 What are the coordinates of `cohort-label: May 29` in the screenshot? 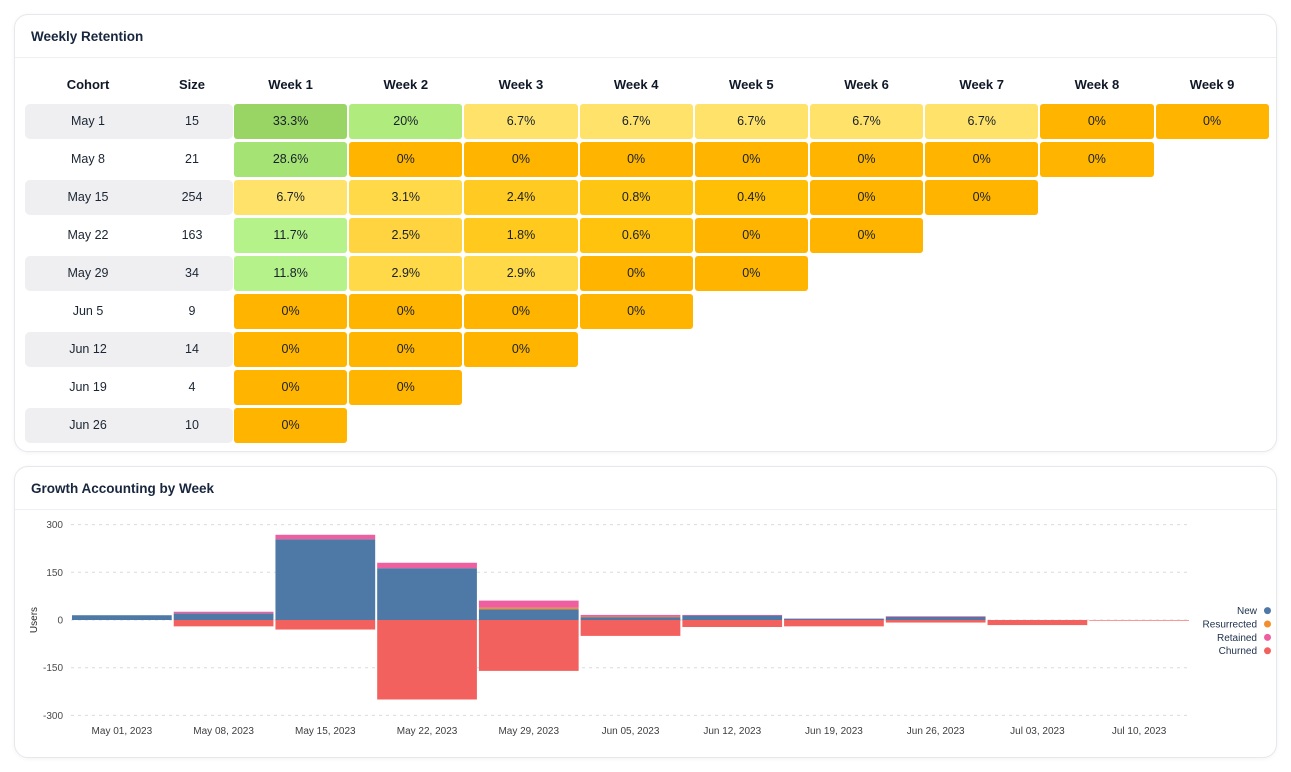 It's located at (88, 273).